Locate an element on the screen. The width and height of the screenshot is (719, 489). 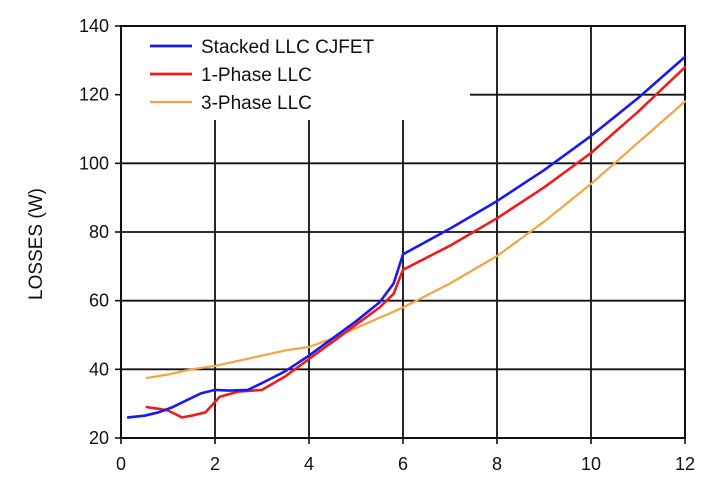
x-tick-label-0: 0 is located at coordinates (121, 464).